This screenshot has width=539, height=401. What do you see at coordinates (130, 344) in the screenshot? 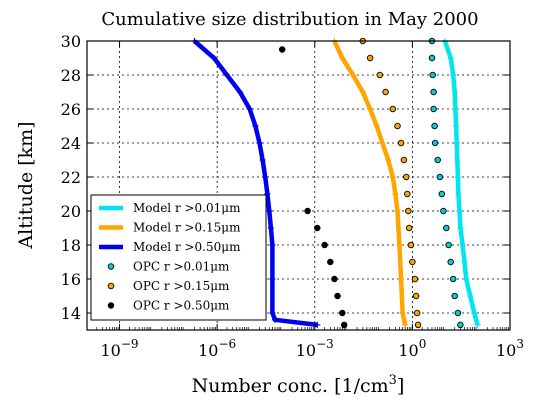
I see `x-tick-exp: −9` at bounding box center [130, 344].